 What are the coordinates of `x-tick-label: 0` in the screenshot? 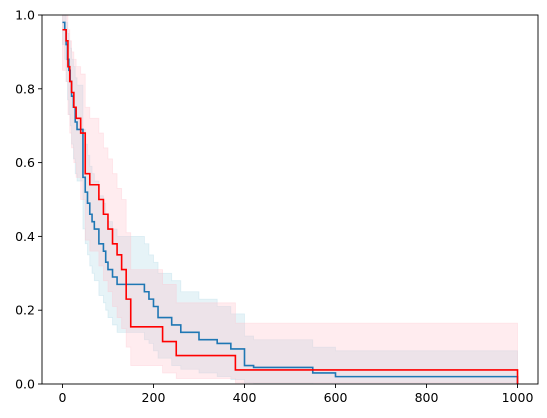 It's located at (63, 397).